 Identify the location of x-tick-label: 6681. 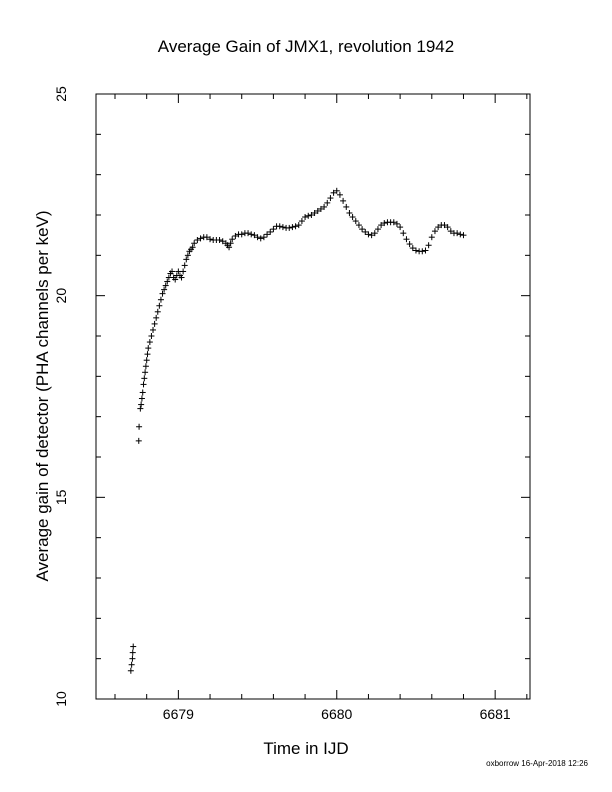
(495, 714).